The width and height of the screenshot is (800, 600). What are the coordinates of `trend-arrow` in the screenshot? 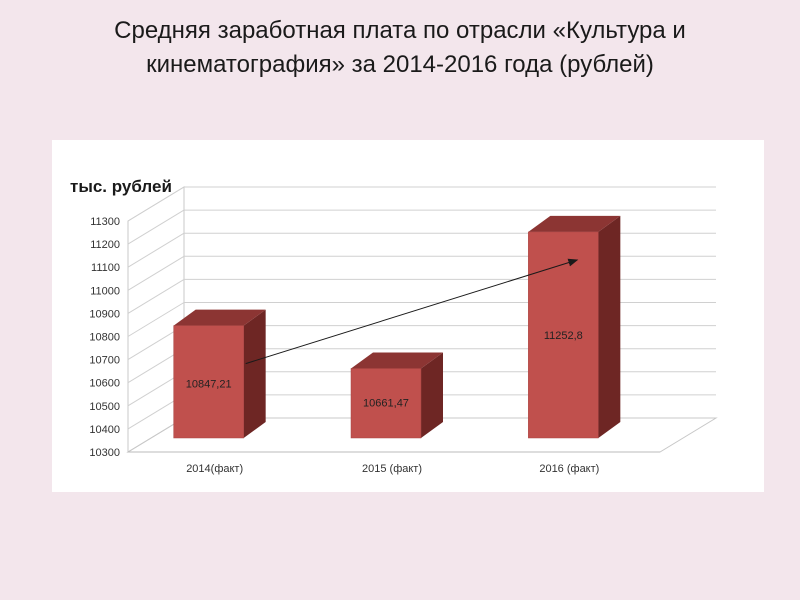 It's located at (412, 311).